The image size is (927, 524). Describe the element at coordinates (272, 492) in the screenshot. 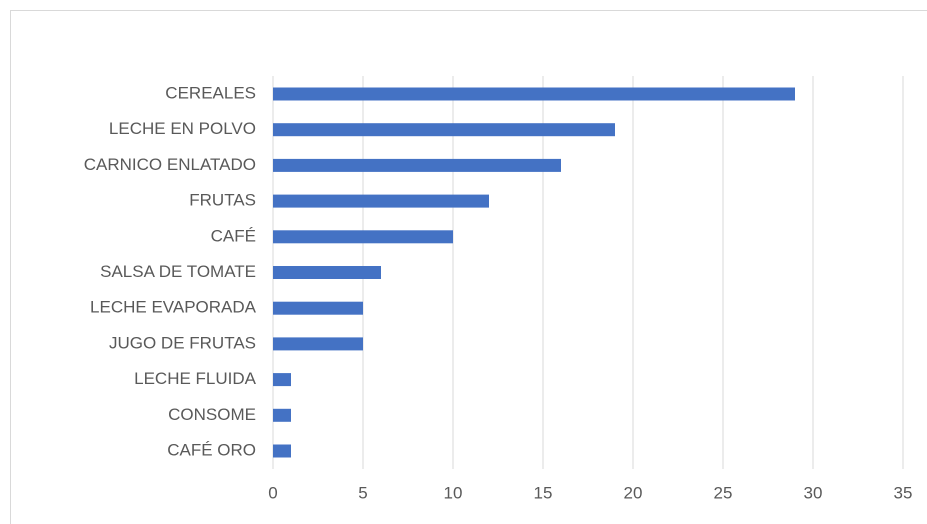

I see `x-tick-label: 0` at that location.